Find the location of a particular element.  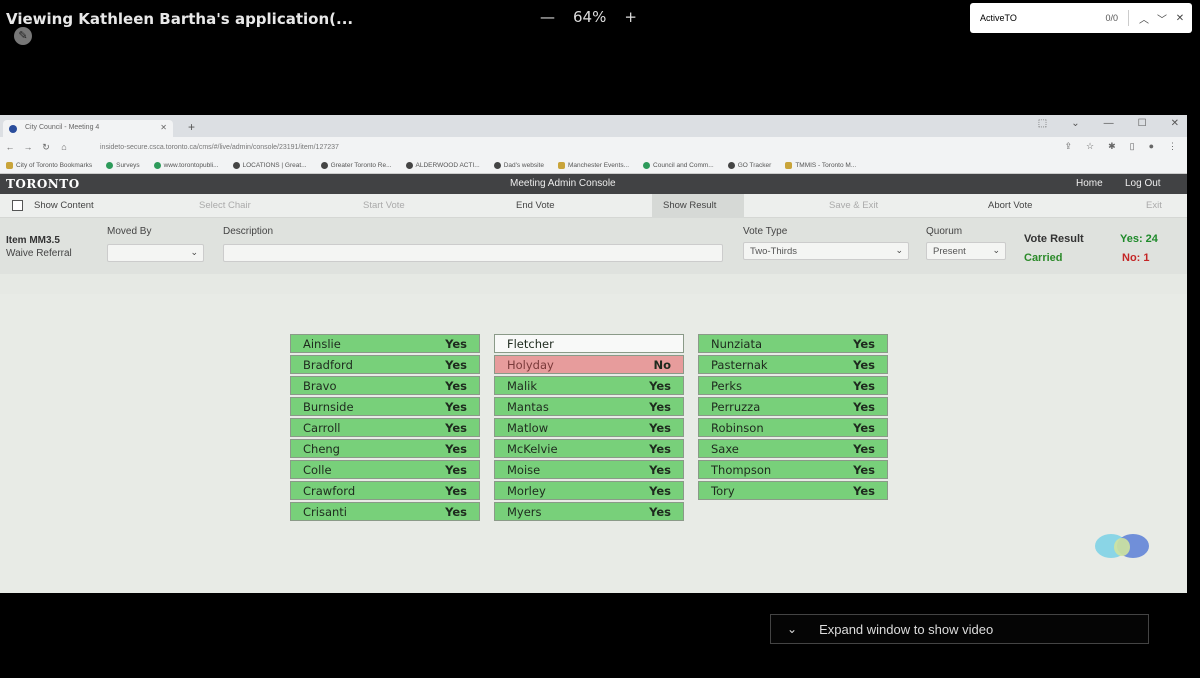

councillor-vote-row: Morley Yes is located at coordinates (589, 490).